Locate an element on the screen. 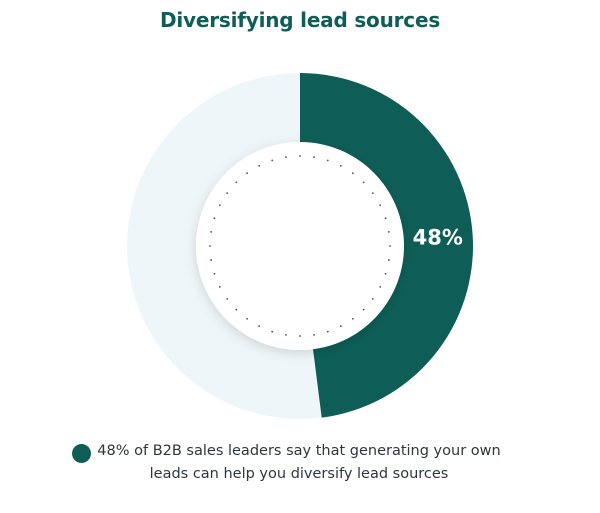  donut-center-disc is located at coordinates (300, 246).